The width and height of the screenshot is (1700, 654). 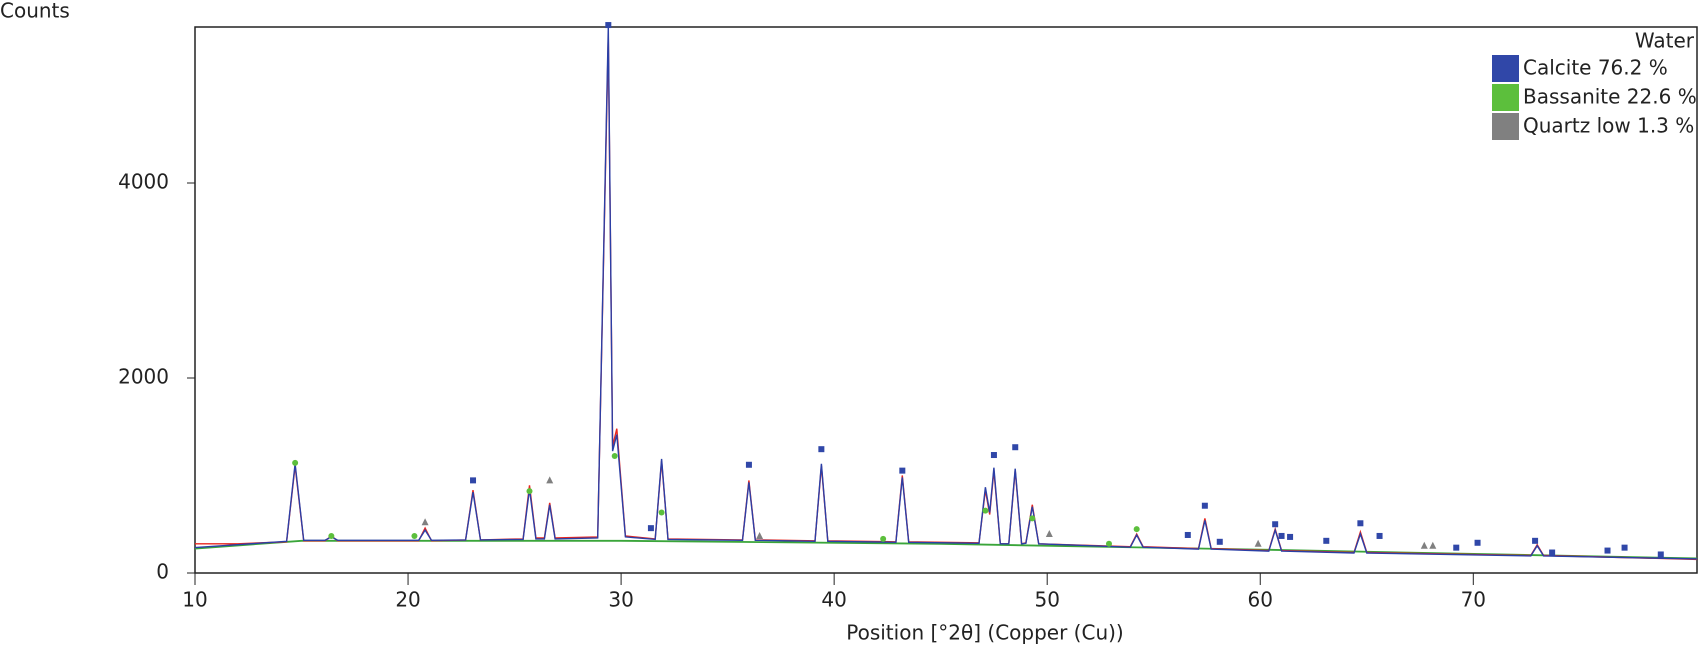 I want to click on legend-title: Water, so click(x=1665, y=41).